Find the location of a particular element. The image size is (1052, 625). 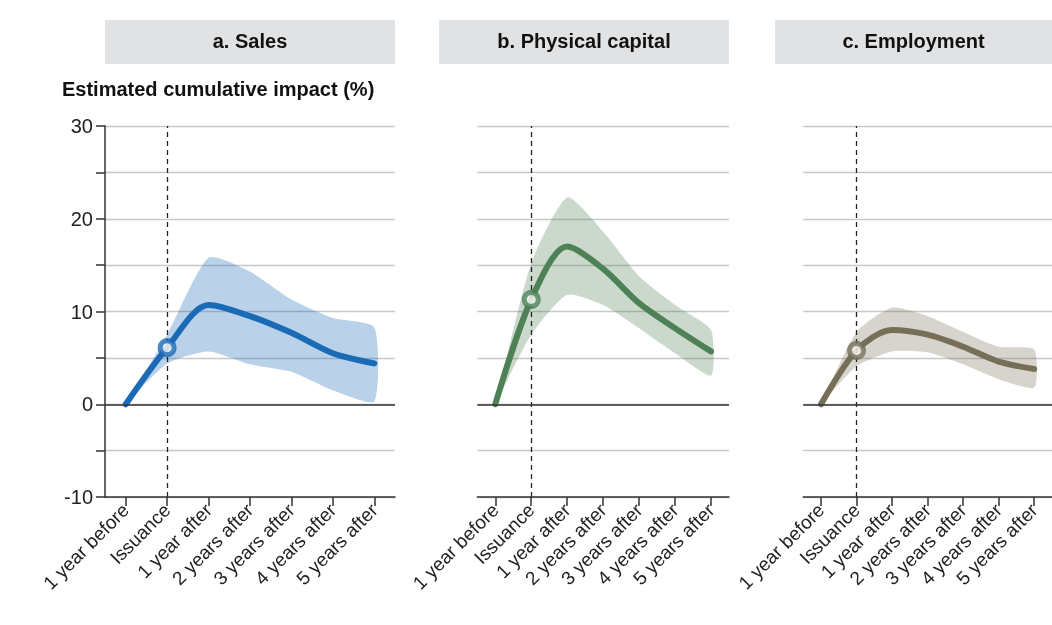

y-tick-label: 20 is located at coordinates (81, 218).